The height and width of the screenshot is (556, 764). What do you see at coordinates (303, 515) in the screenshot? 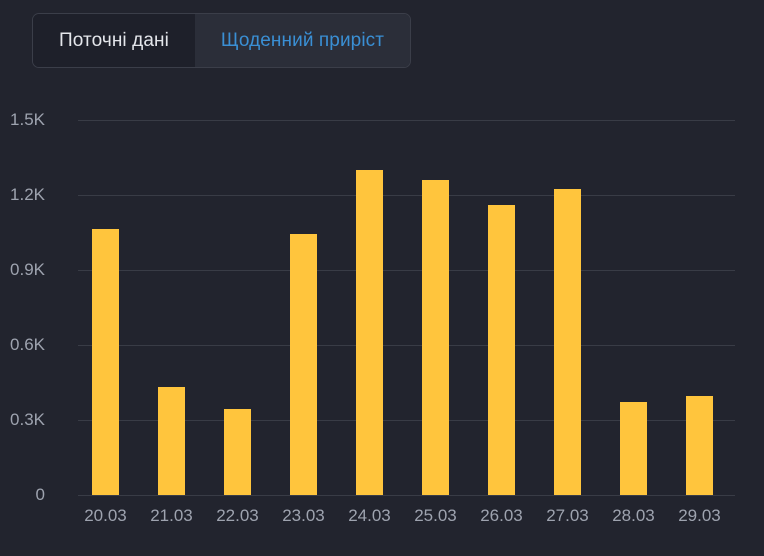
I see `x-axis-tick-label: 23.03` at bounding box center [303, 515].